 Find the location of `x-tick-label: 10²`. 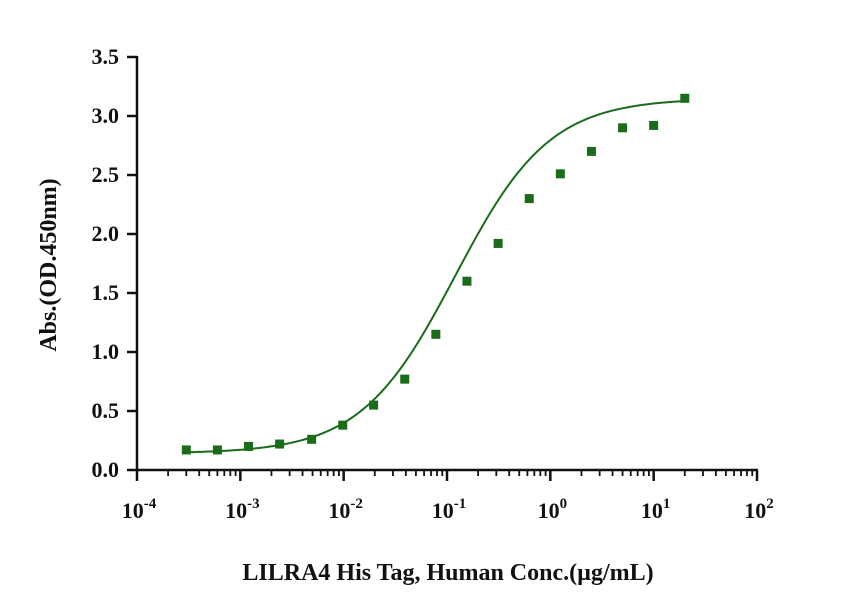

x-tick-label: 10² is located at coordinates (759, 509).